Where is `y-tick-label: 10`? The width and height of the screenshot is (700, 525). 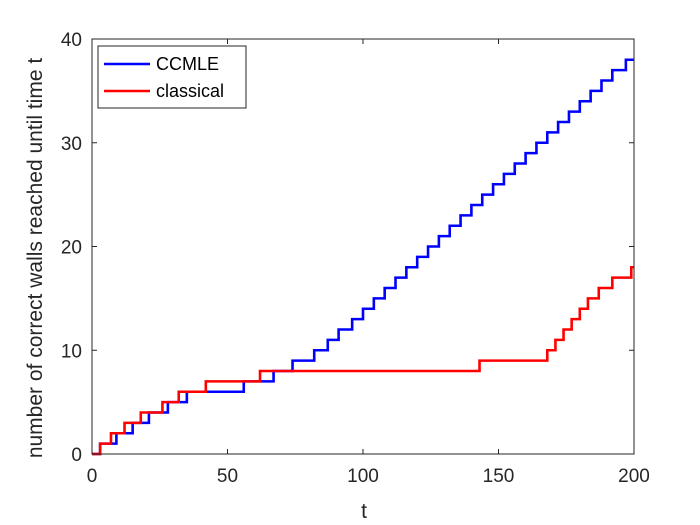 y-tick-label: 10 is located at coordinates (71, 351).